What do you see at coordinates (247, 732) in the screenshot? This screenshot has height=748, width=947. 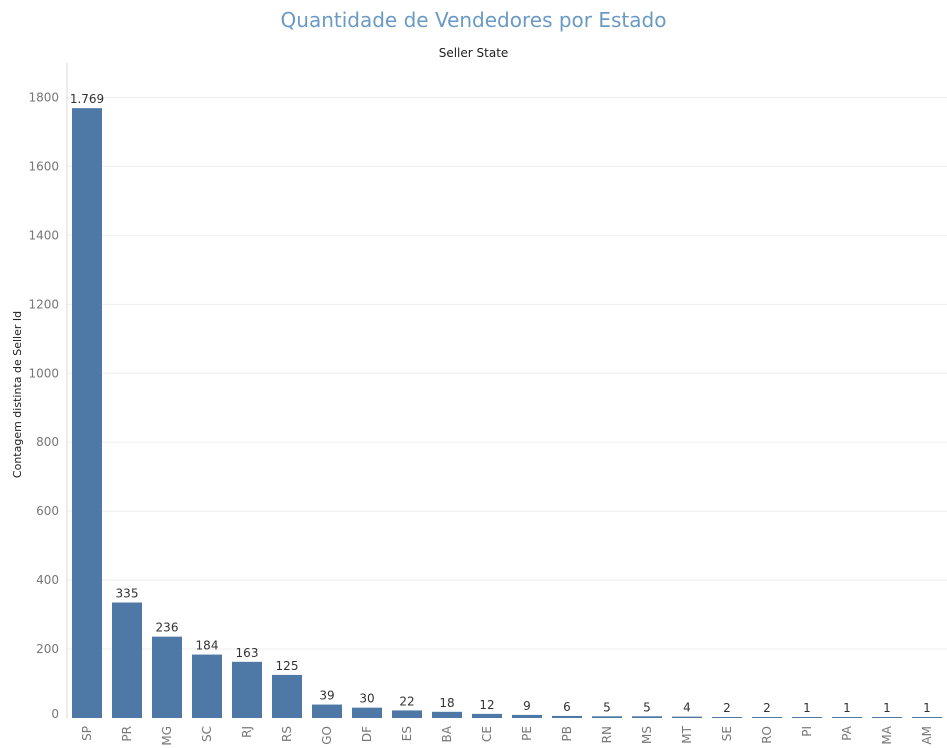 I see `x-tick-label: RJ` at bounding box center [247, 732].